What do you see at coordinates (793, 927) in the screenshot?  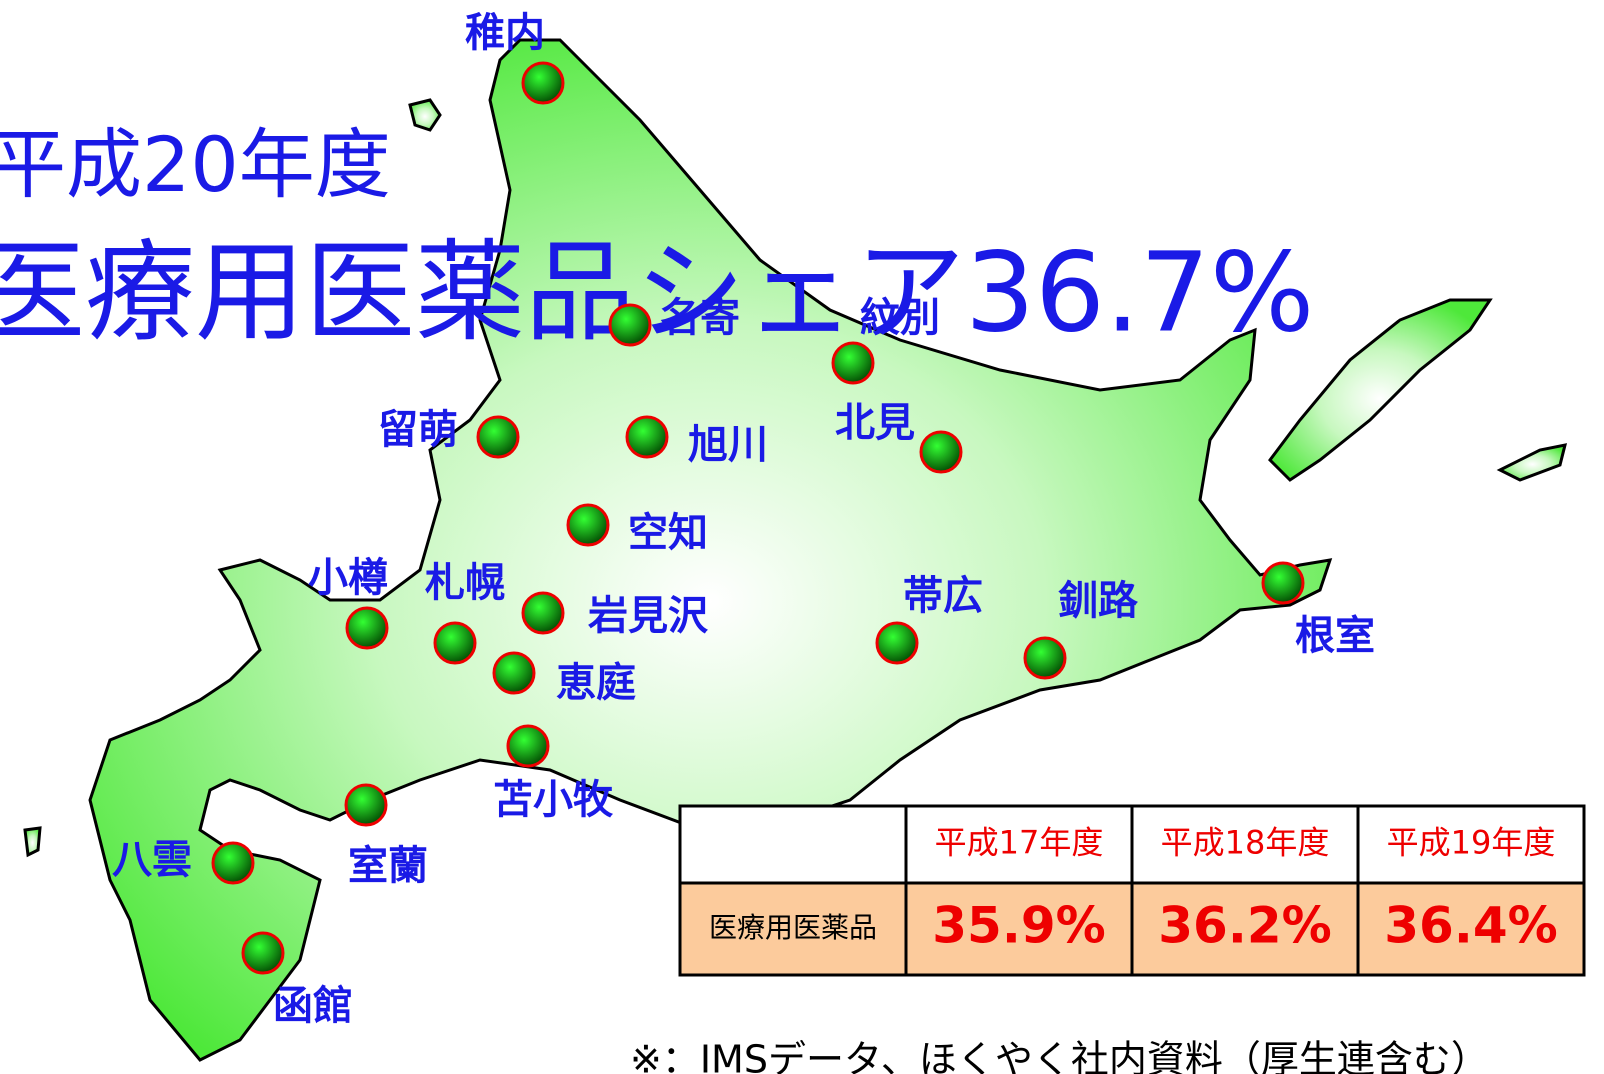 I see `row-label: 医療用医薬品` at bounding box center [793, 927].